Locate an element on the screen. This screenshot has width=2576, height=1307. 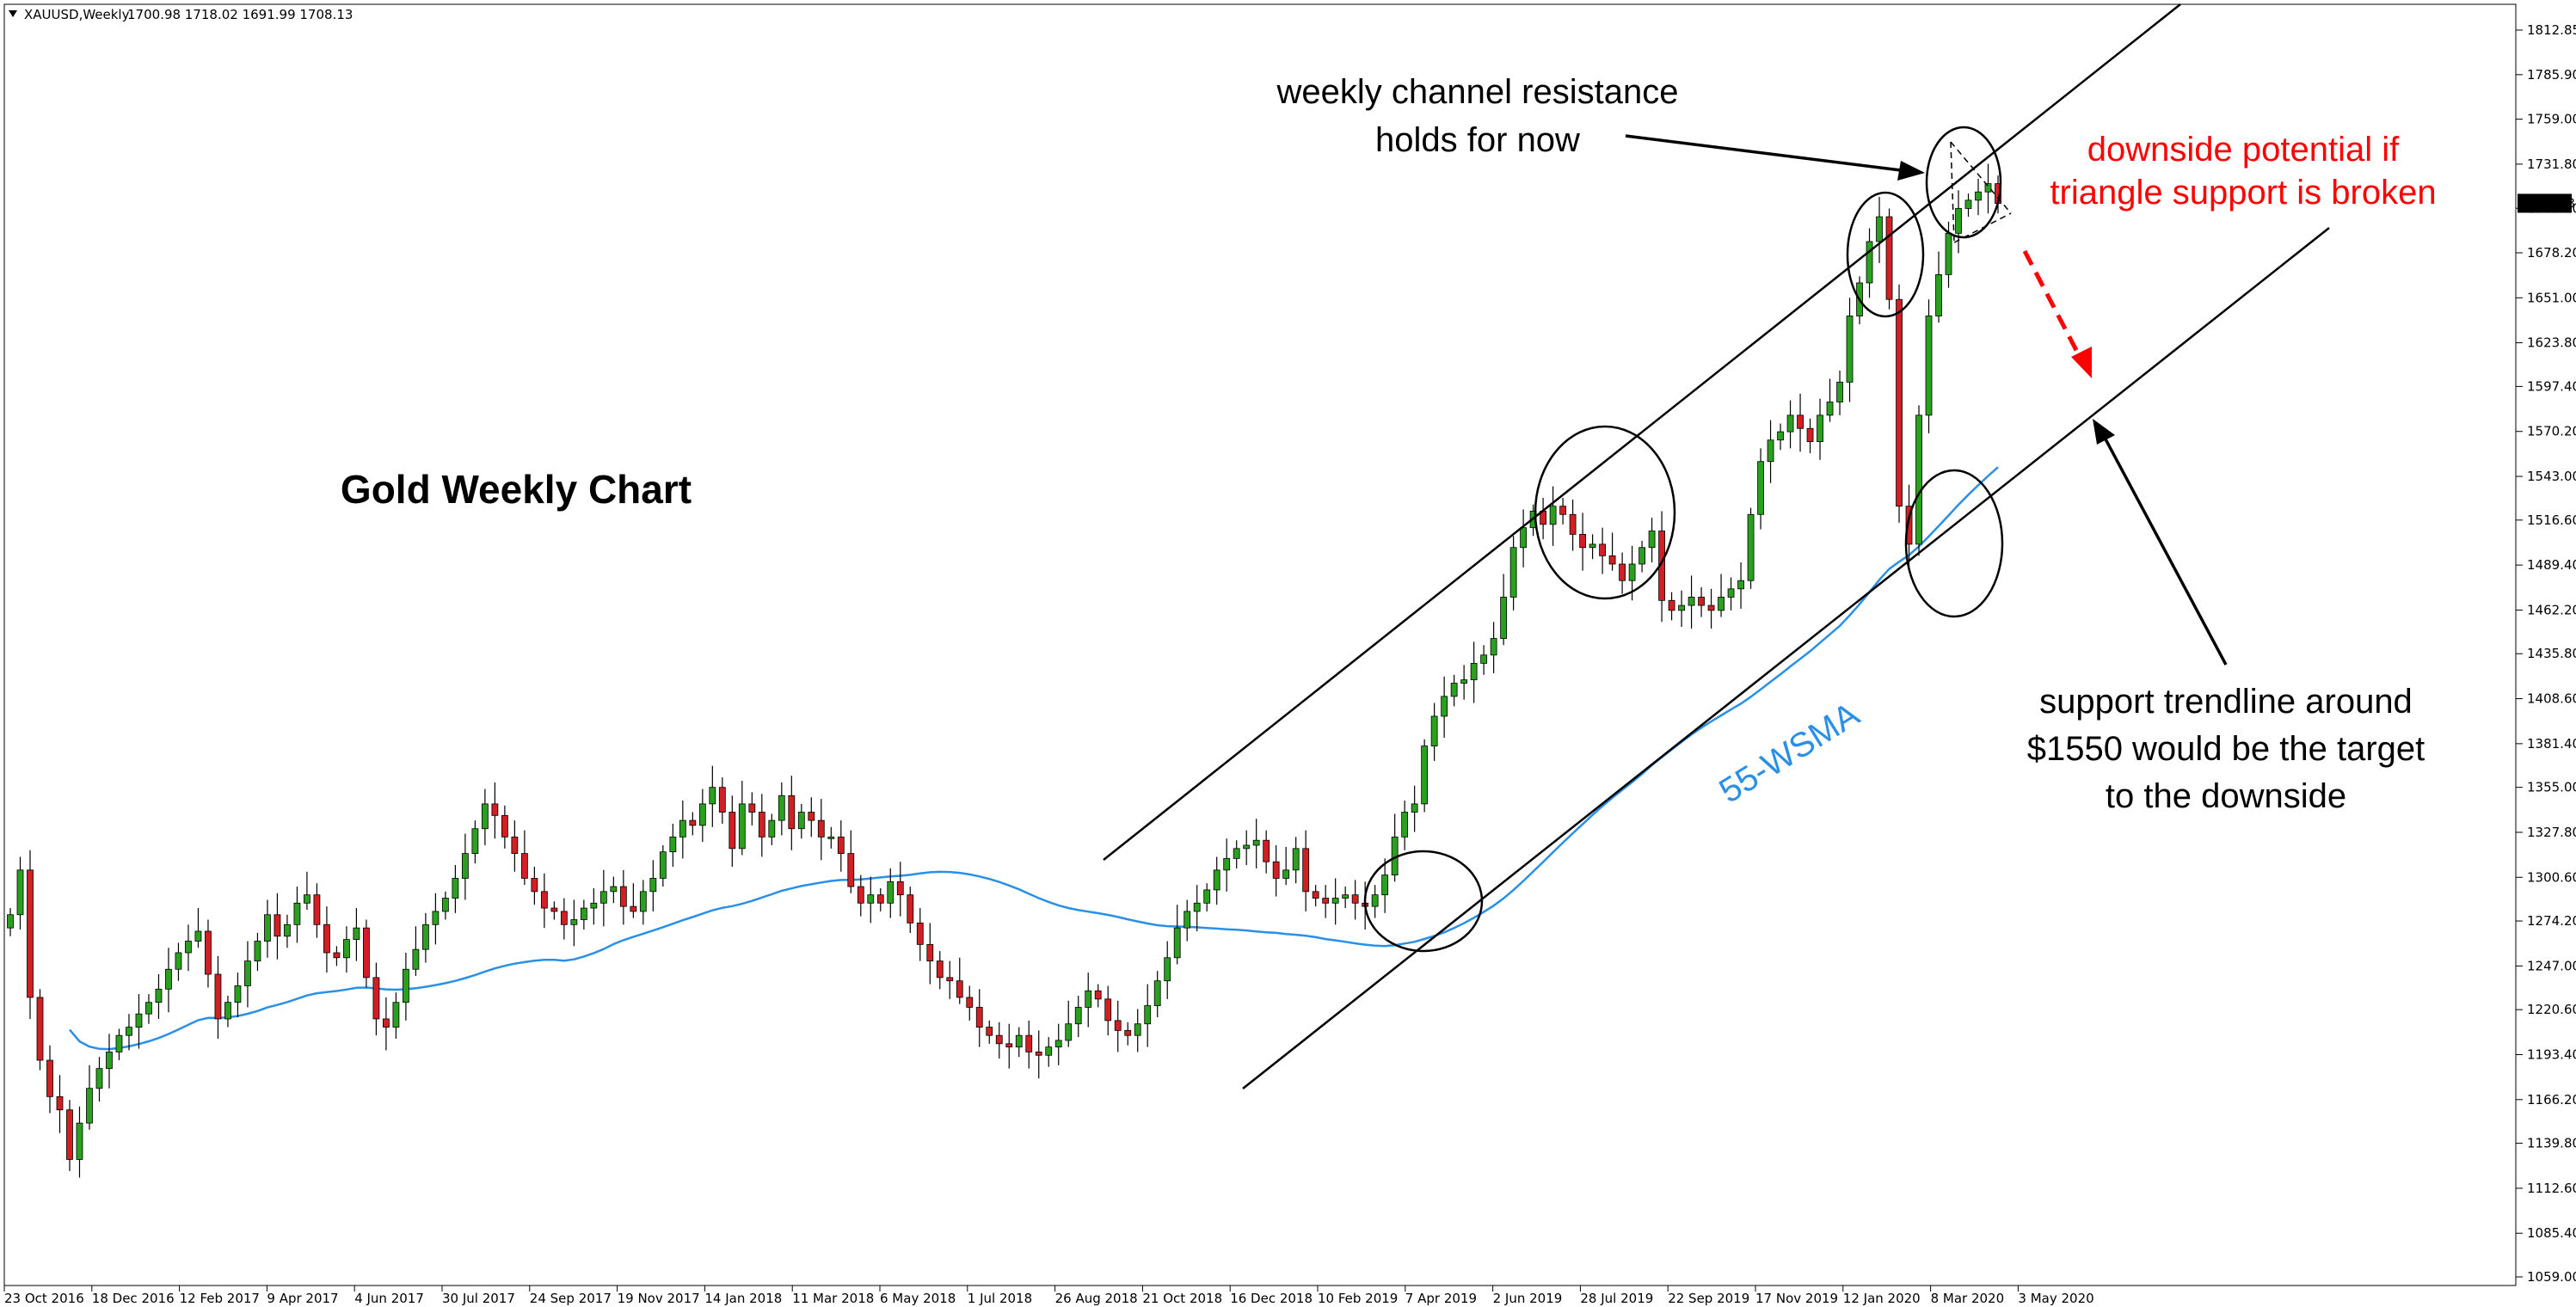
x-tick-label: 22 Sep 2019 is located at coordinates (1708, 1298).